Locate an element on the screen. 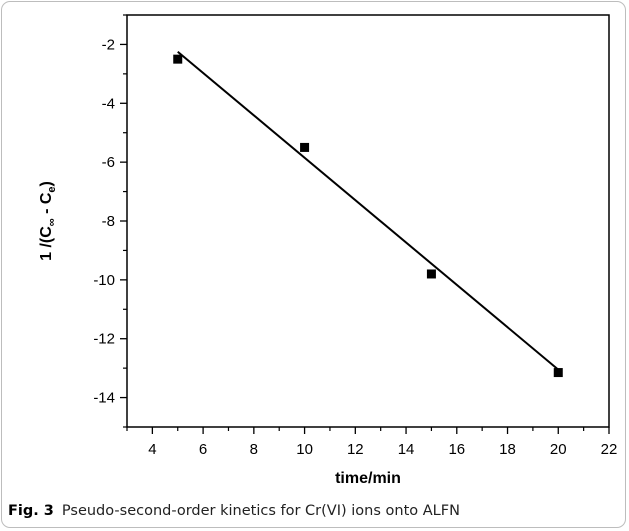  y-tick-label: -10 is located at coordinates (104, 280).